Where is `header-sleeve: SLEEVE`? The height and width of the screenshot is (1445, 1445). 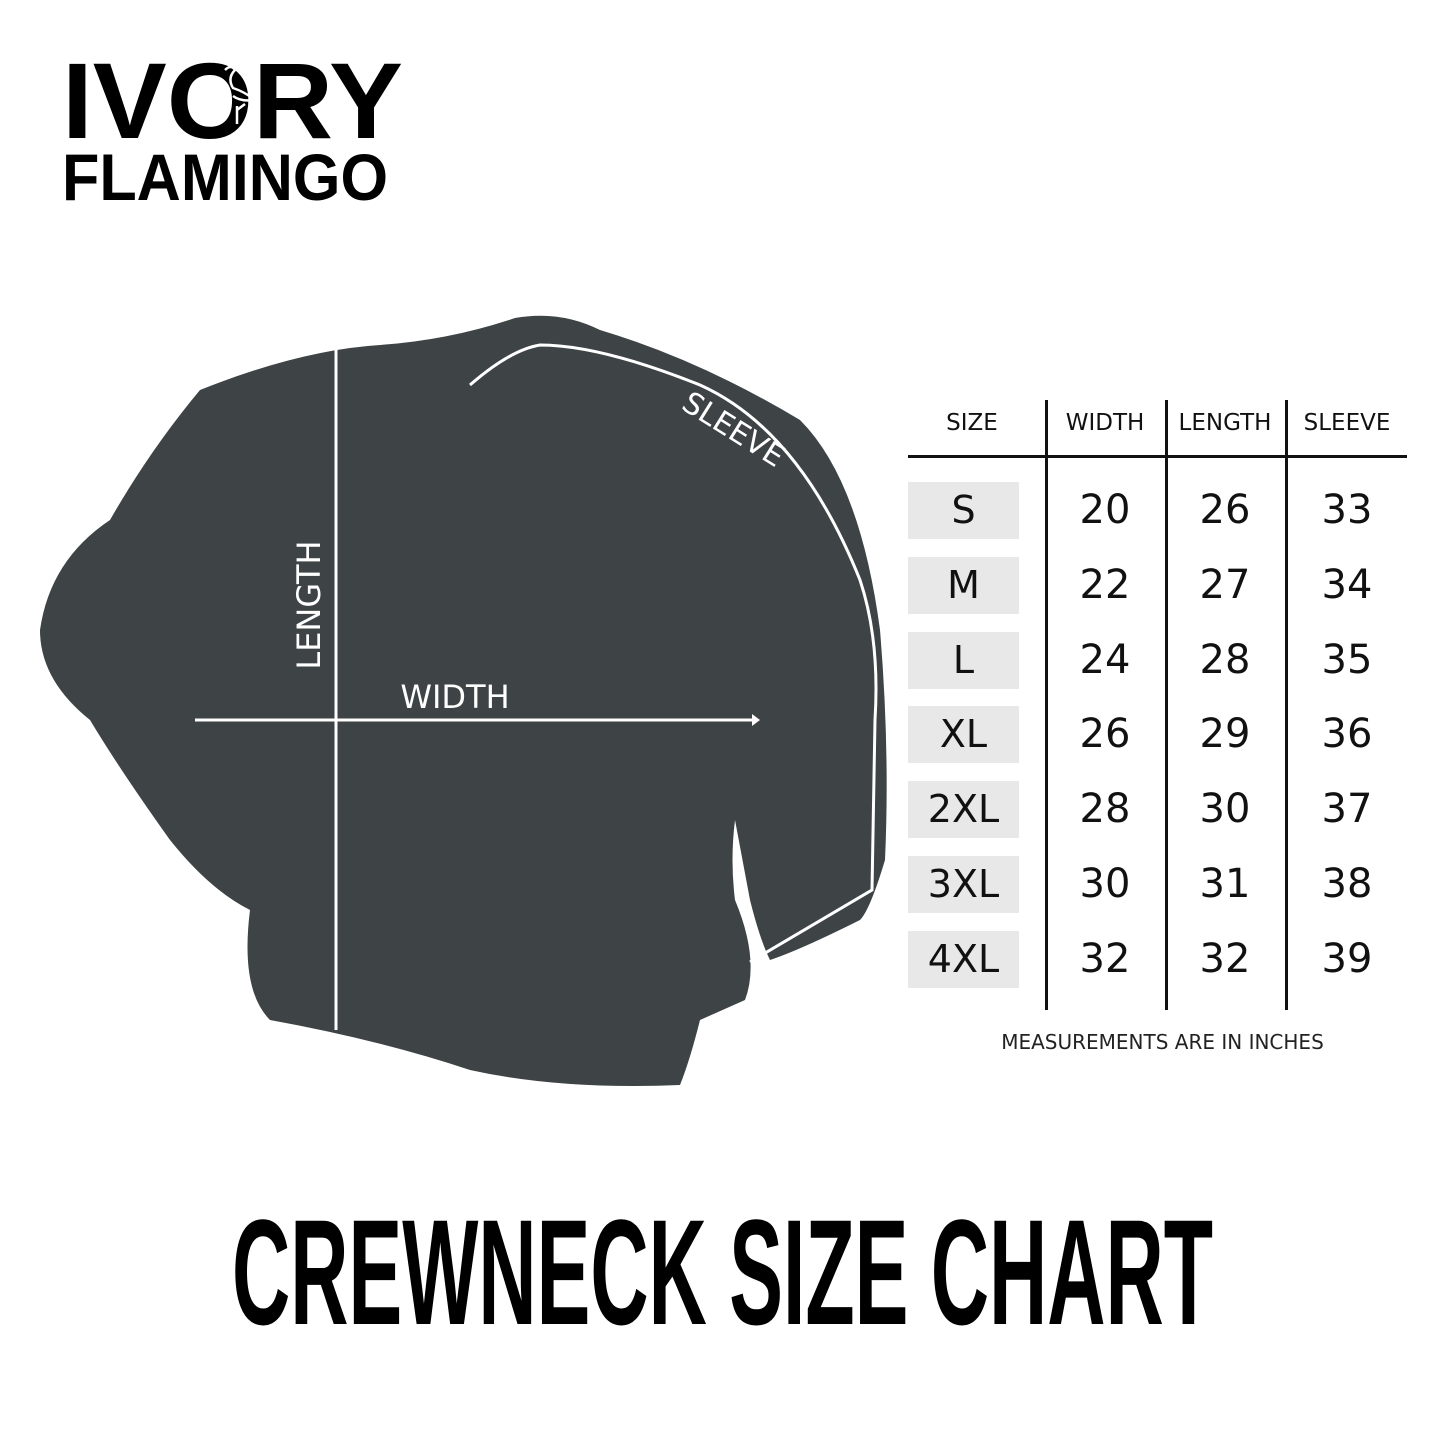 header-sleeve: SLEEVE is located at coordinates (1347, 423).